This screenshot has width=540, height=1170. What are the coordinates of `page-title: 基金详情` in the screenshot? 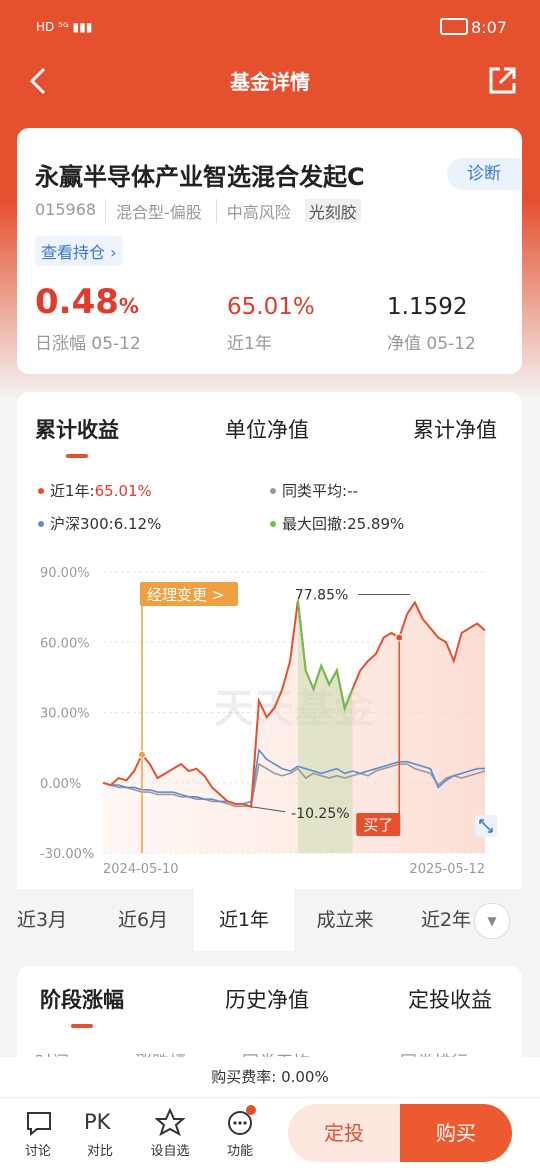 It's located at (270, 82).